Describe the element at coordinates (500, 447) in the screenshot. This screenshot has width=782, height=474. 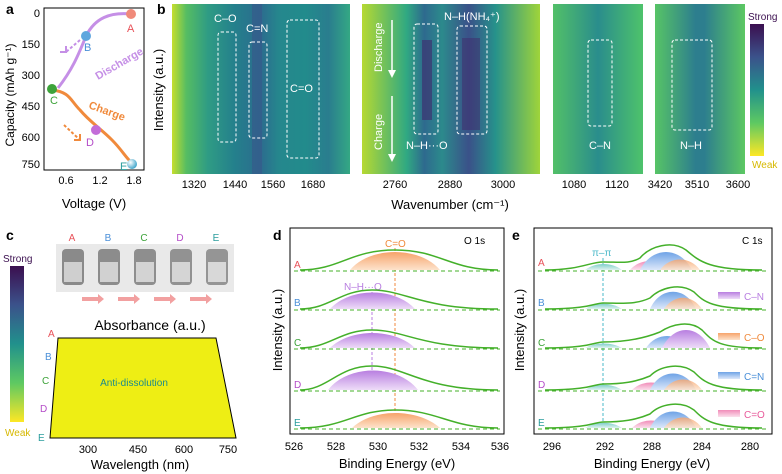
I see `xtick: 536` at that location.